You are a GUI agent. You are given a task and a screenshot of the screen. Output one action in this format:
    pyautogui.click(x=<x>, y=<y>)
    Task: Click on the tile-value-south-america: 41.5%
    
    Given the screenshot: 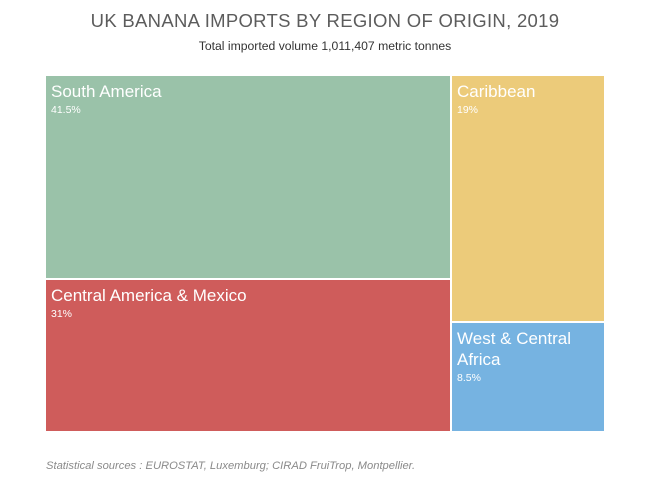 What is the action you would take?
    pyautogui.click(x=66, y=110)
    